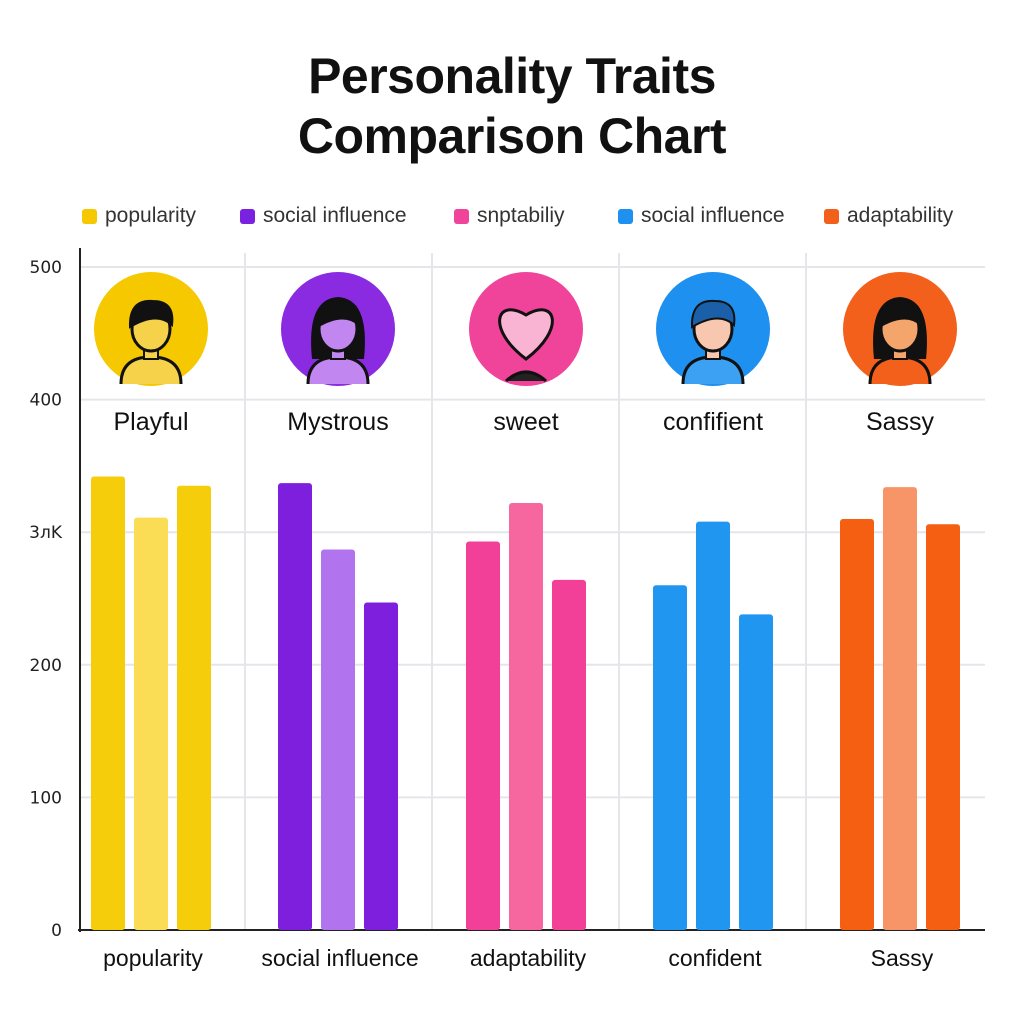 Image resolution: width=1024 pixels, height=1024 pixels. Describe the element at coordinates (46, 268) in the screenshot. I see `y-tick-label: 500` at that location.